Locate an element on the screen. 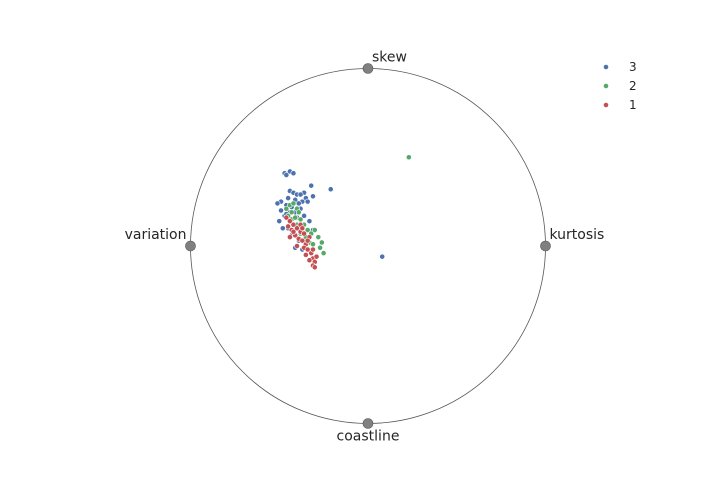 The width and height of the screenshot is (720, 504). legend-label-1: 1 is located at coordinates (633, 105).